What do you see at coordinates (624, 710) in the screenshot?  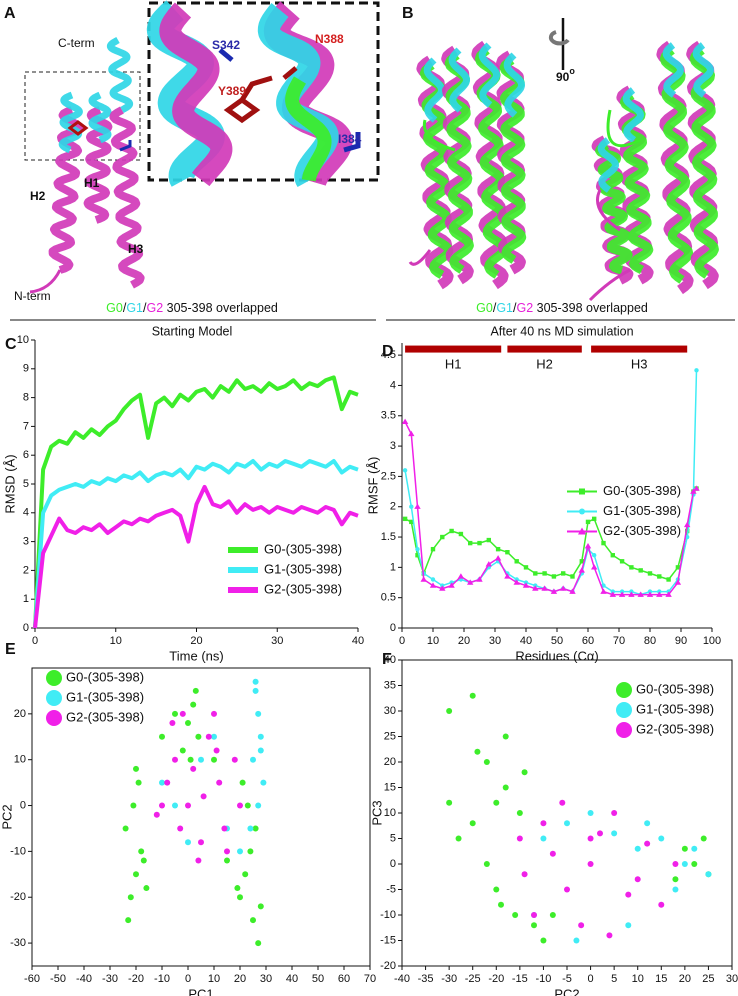 I see `legend-marker` at bounding box center [624, 710].